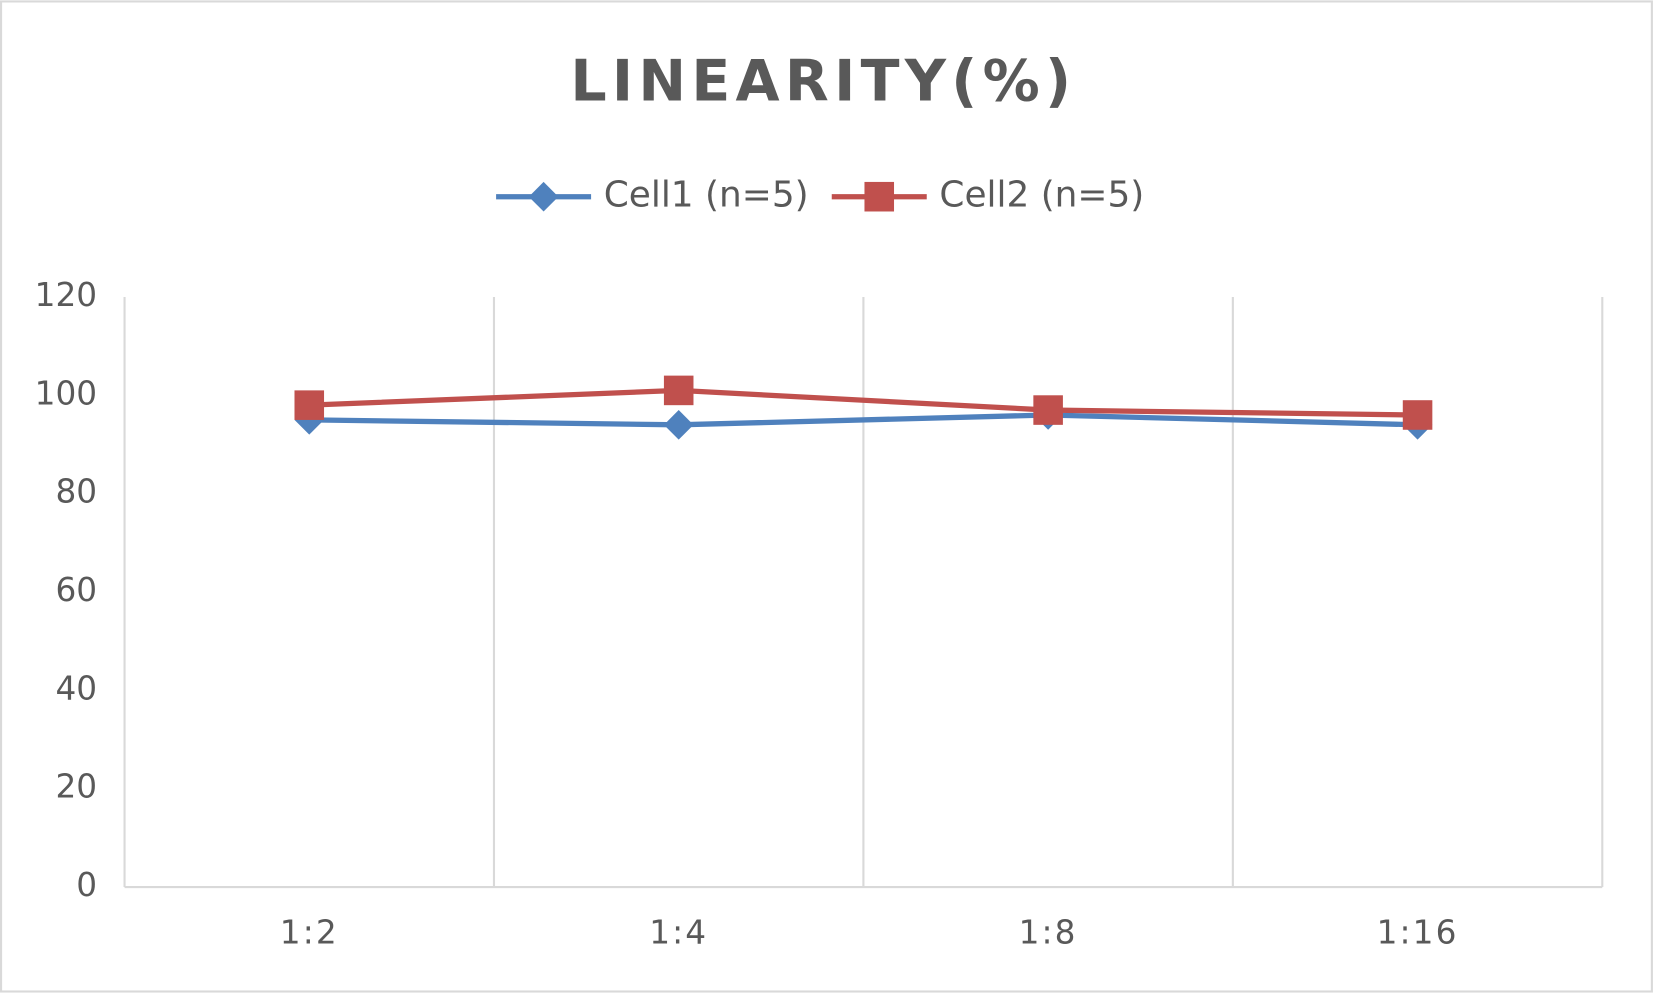 Image resolution: width=1654 pixels, height=994 pixels. What do you see at coordinates (76, 688) in the screenshot?
I see `y-tick-label: 40` at bounding box center [76, 688].